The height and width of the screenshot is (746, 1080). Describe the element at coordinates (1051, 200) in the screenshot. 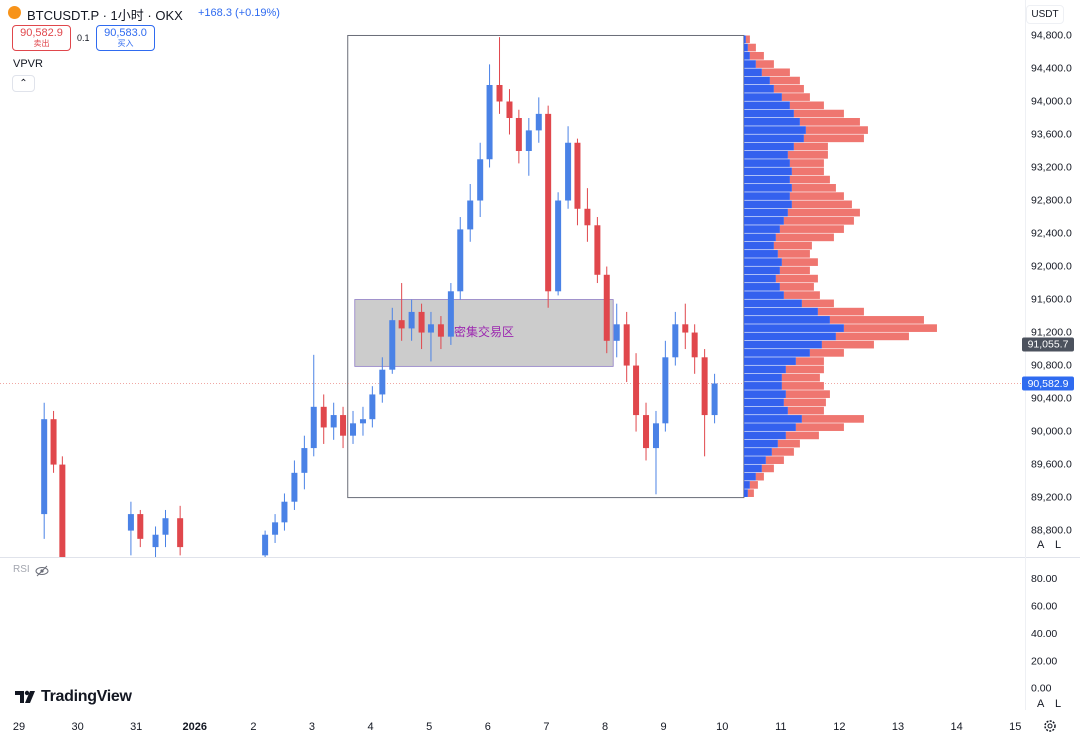

I see `y-tick-label: 92,800.0` at that location.